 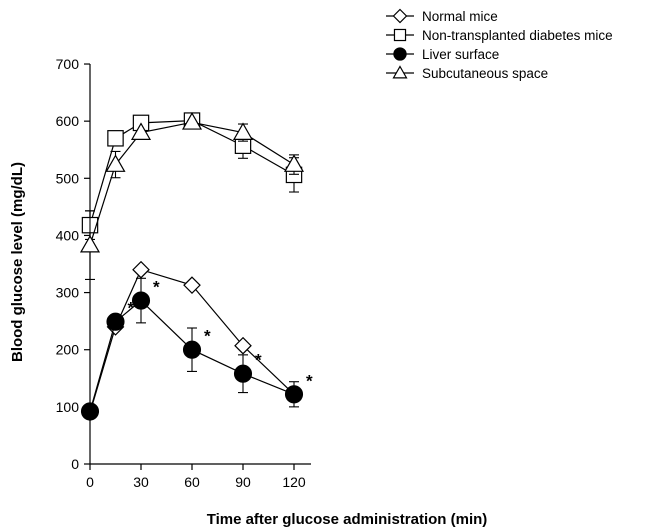 What do you see at coordinates (485, 73) in the screenshot?
I see `legend-label: Subcutaneous space` at bounding box center [485, 73].